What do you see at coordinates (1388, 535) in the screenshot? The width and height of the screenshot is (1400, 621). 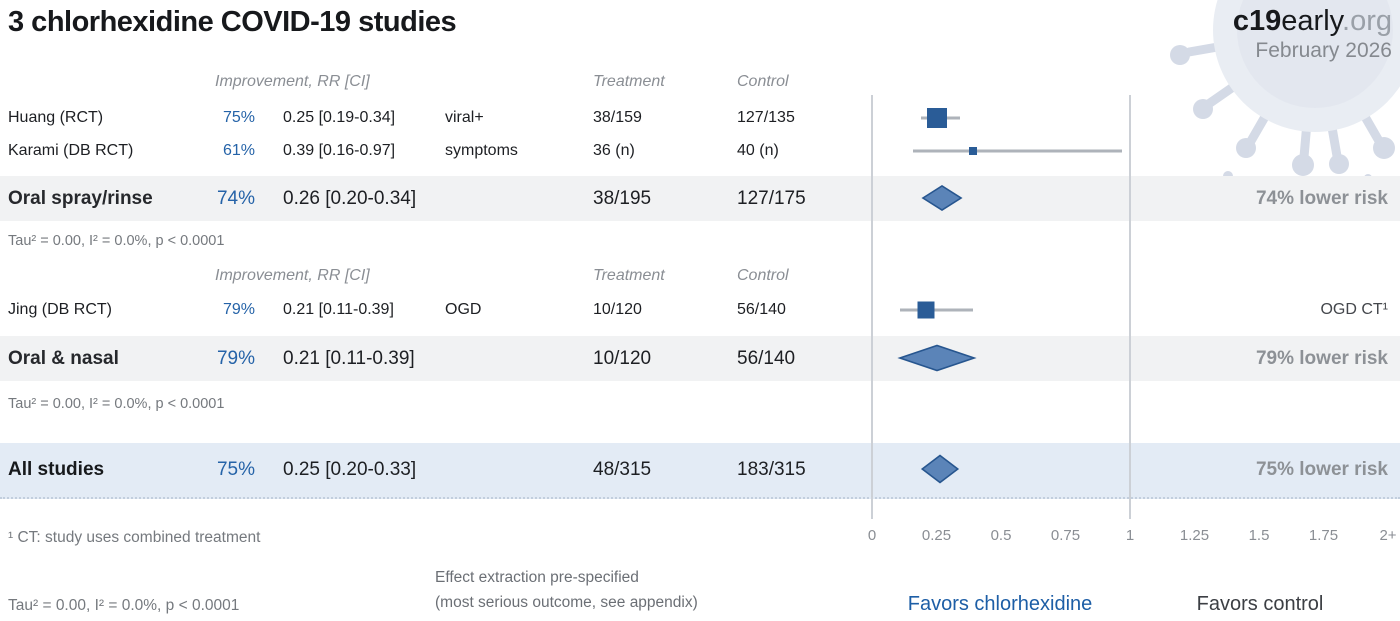 I see `x-tick: 2+` at bounding box center [1388, 535].